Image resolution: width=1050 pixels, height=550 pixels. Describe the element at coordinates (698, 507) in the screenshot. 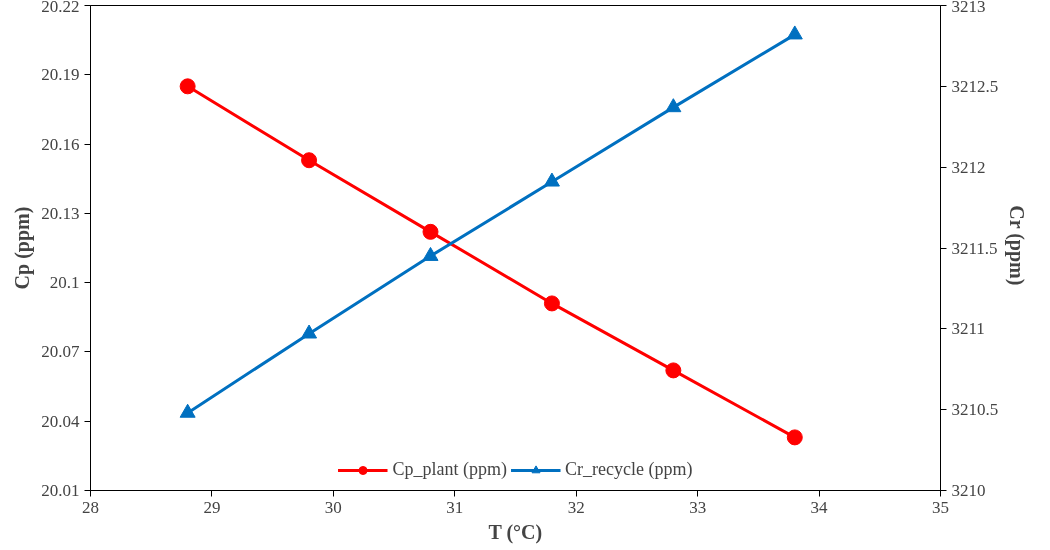

I see `x-tick-label: 33` at that location.